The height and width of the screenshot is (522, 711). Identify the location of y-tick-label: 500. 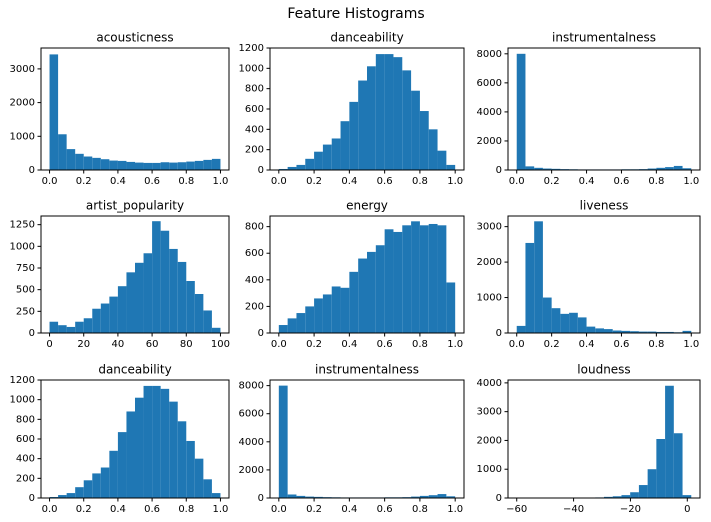
(25, 290).